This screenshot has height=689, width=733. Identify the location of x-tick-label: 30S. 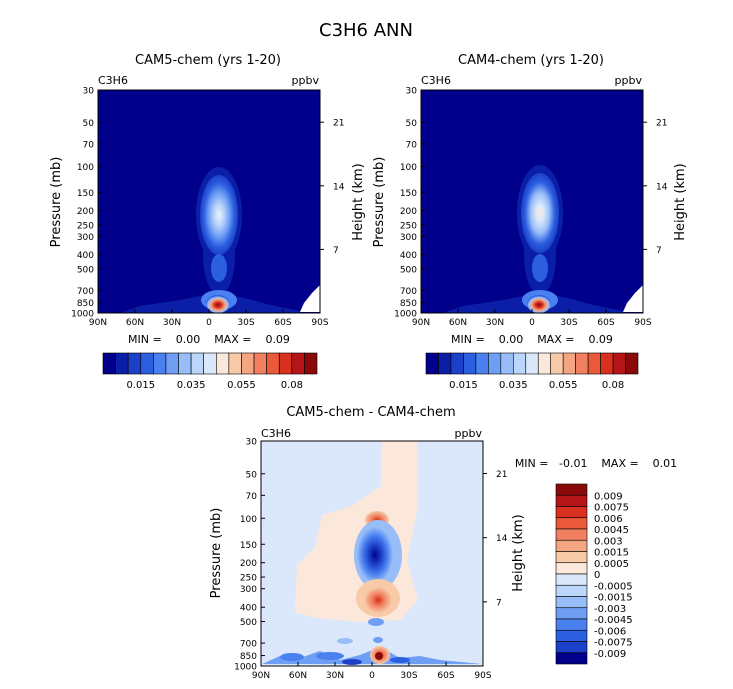
(408, 676).